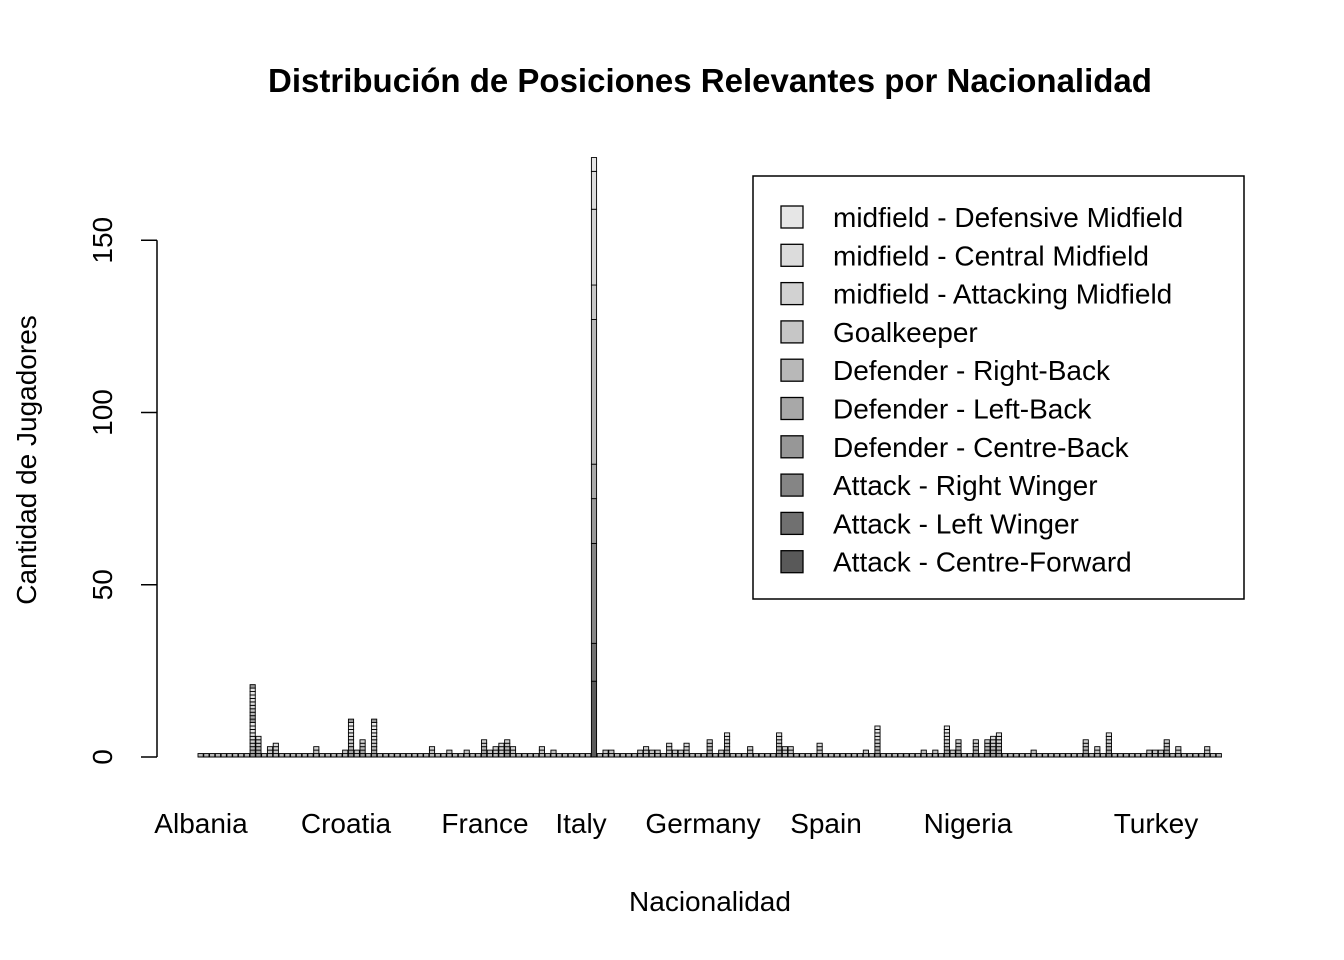  I want to click on y-tick-label: 50, so click(102, 584).